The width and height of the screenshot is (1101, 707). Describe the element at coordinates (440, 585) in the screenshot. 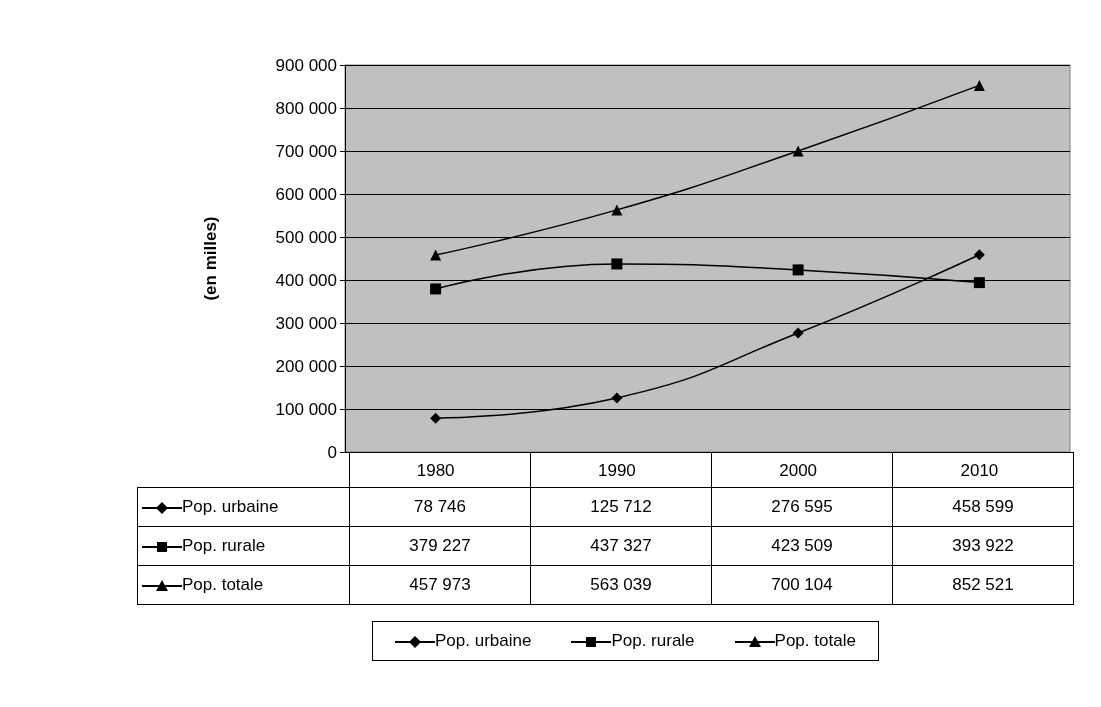

I see `data-label: 457 973` at that location.